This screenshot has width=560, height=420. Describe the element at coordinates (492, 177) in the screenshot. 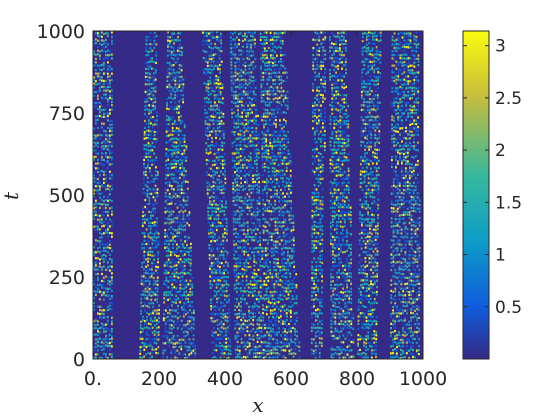

I see `colorbar-ticks: 0.5 1 1.5 2 2.5 3` at that location.